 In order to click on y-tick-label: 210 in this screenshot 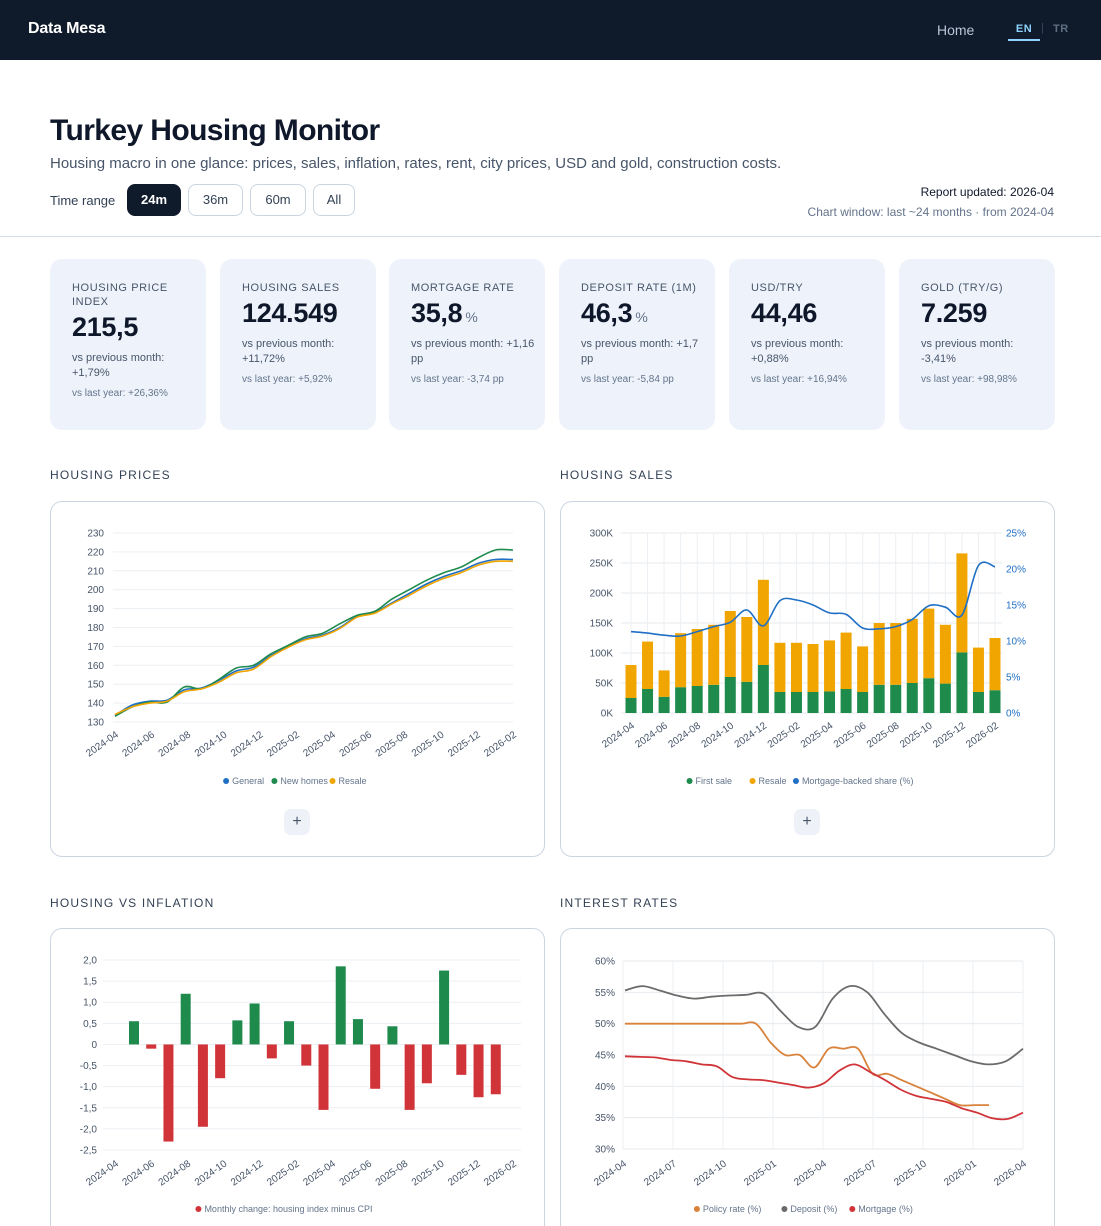, I will do `click(95, 571)`.